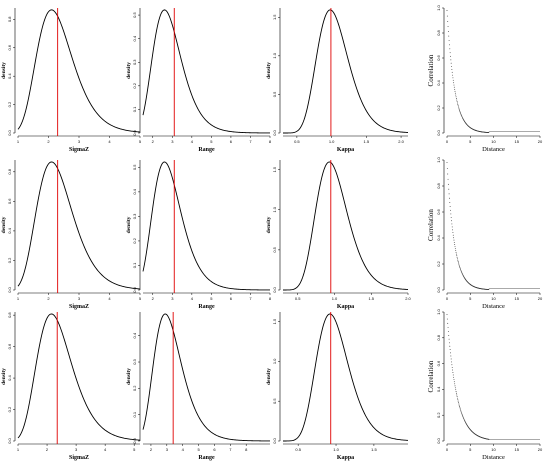 The height and width of the screenshot is (469, 550). Describe the element at coordinates (274, 169) in the screenshot. I see `y-tick-label: 1.5` at that location.